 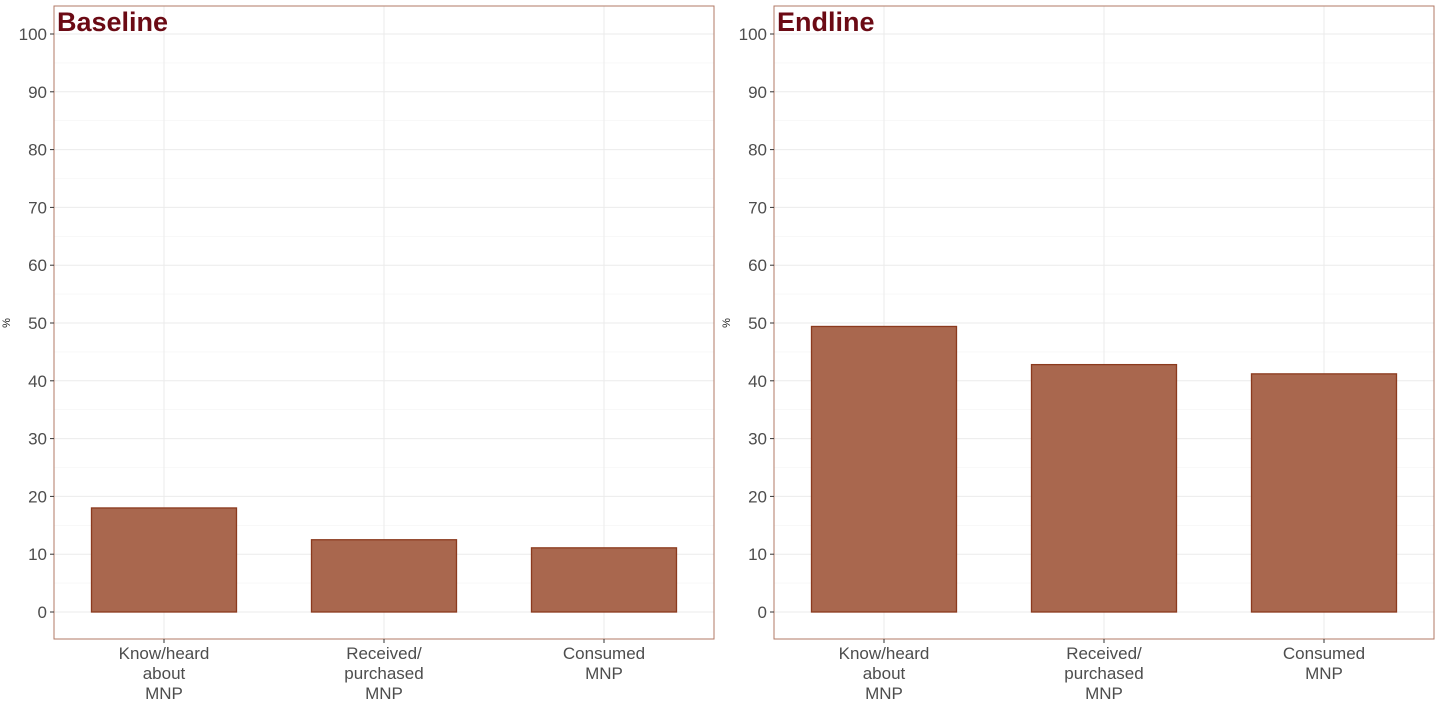 I want to click on panel-title: Baseline, so click(x=112, y=22).